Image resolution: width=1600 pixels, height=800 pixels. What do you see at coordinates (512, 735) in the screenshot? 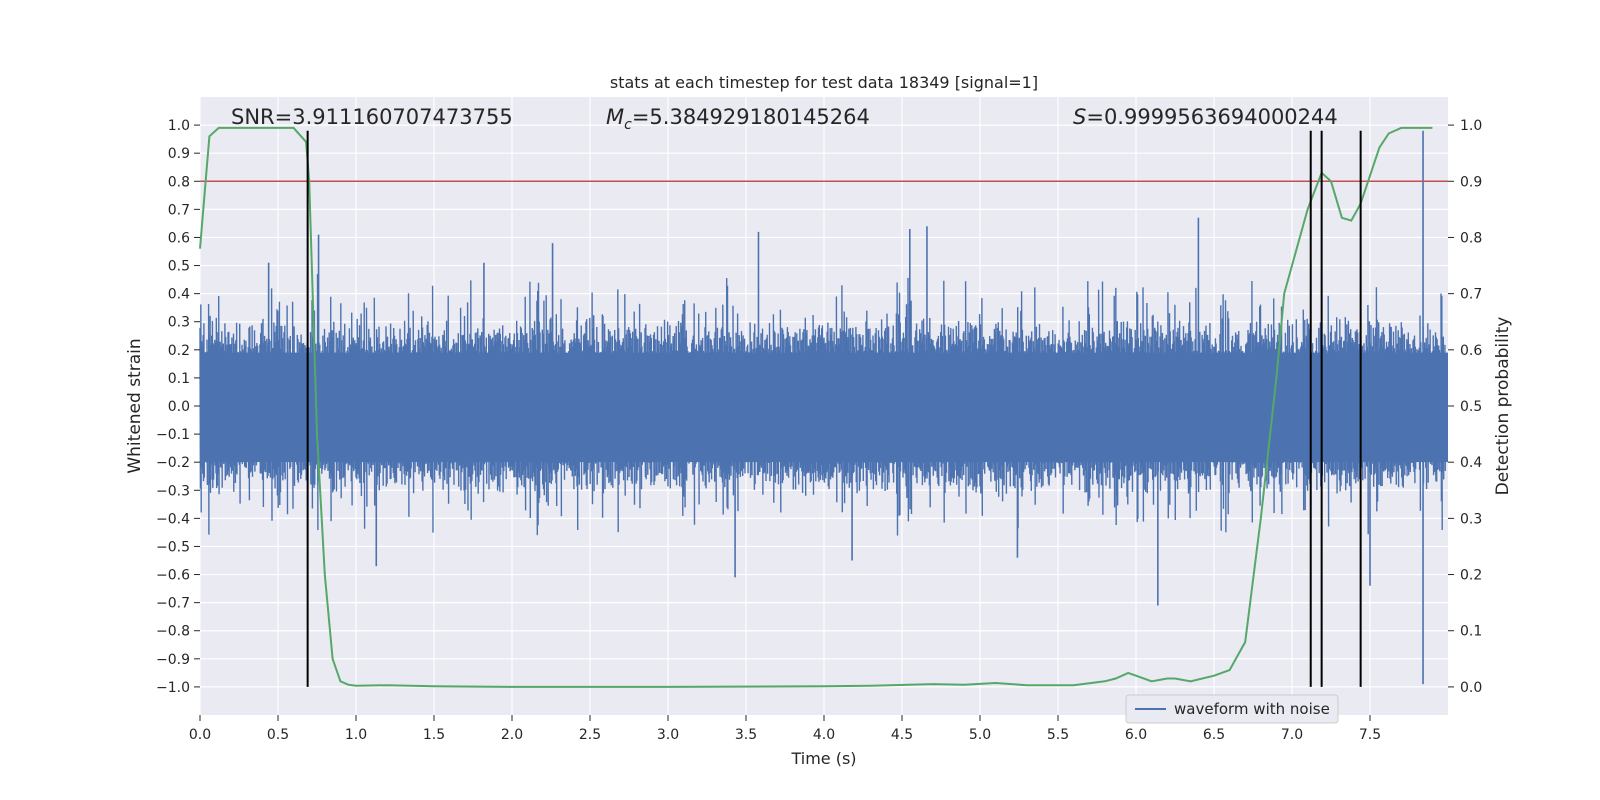
I see `x-tick-label: 2.0` at bounding box center [512, 735].